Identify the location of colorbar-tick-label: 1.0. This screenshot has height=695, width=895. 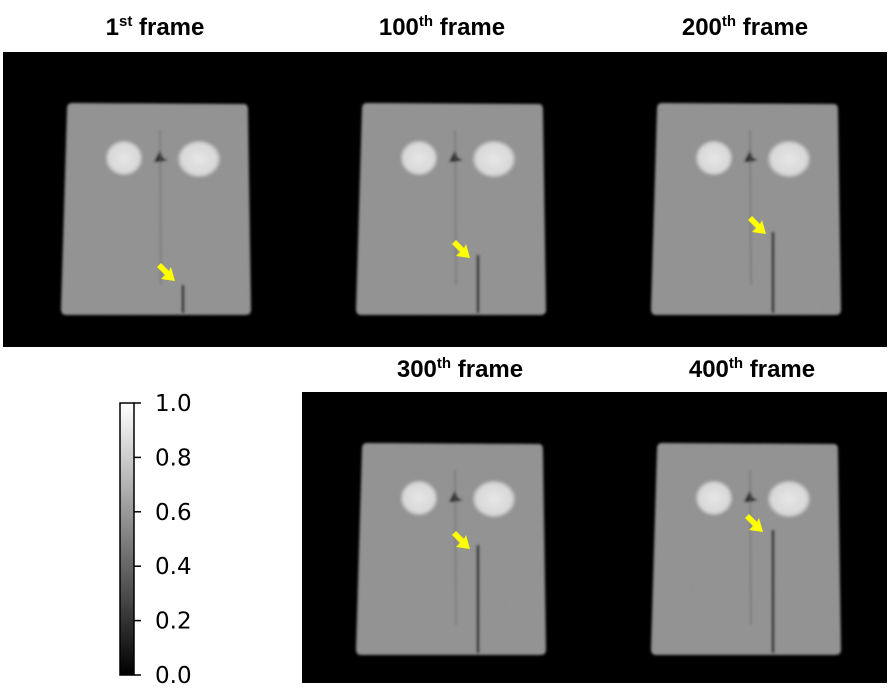
(173, 404).